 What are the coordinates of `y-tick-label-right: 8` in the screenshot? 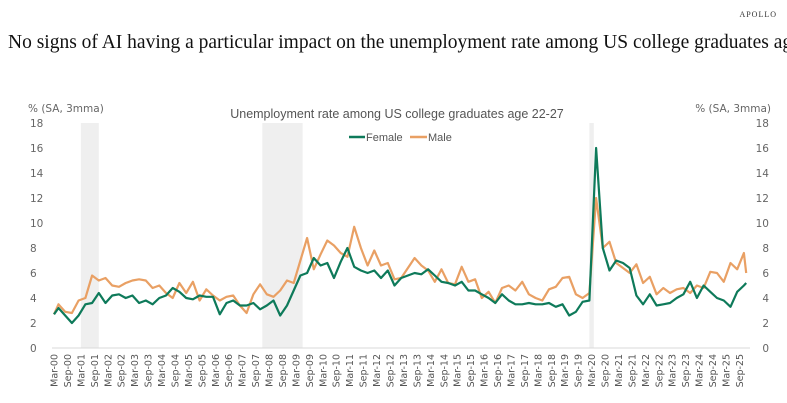 It's located at (765, 249).